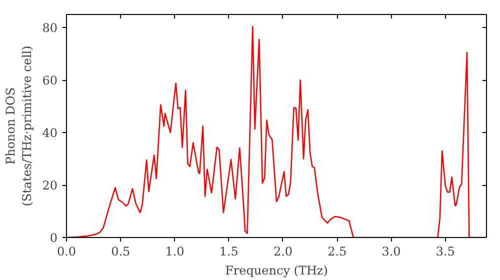 The height and width of the screenshot is (280, 500). I want to click on x-tick-label: 3.0, so click(391, 251).